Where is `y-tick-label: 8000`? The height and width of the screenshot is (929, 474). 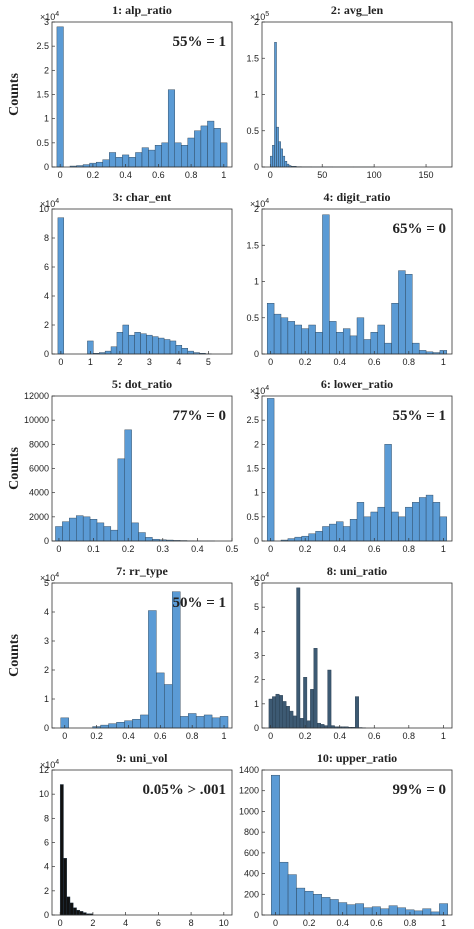
y-tick-label: 8000 is located at coordinates (39, 444).